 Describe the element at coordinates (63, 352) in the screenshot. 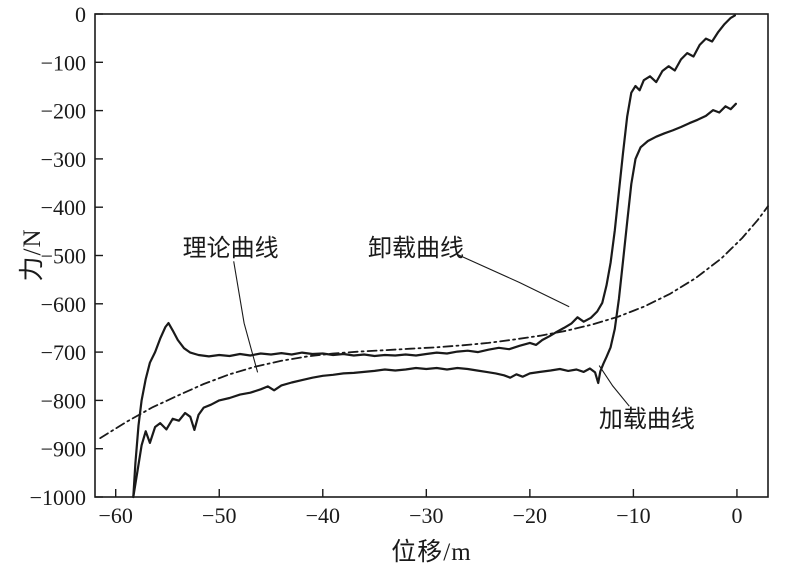

I see `y-tick-label: −700` at that location.